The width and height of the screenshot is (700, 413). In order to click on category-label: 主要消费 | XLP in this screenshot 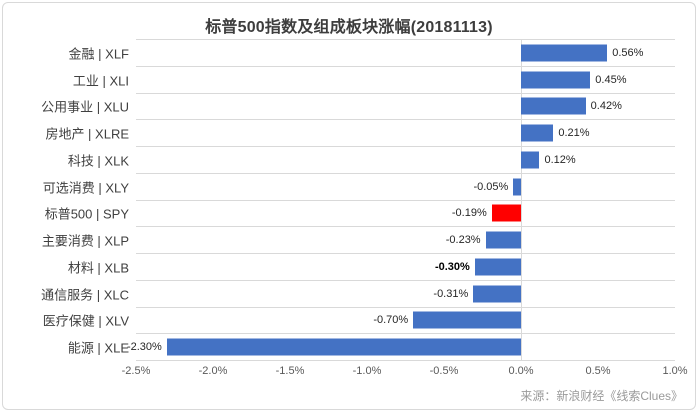, I will do `click(85, 241)`.